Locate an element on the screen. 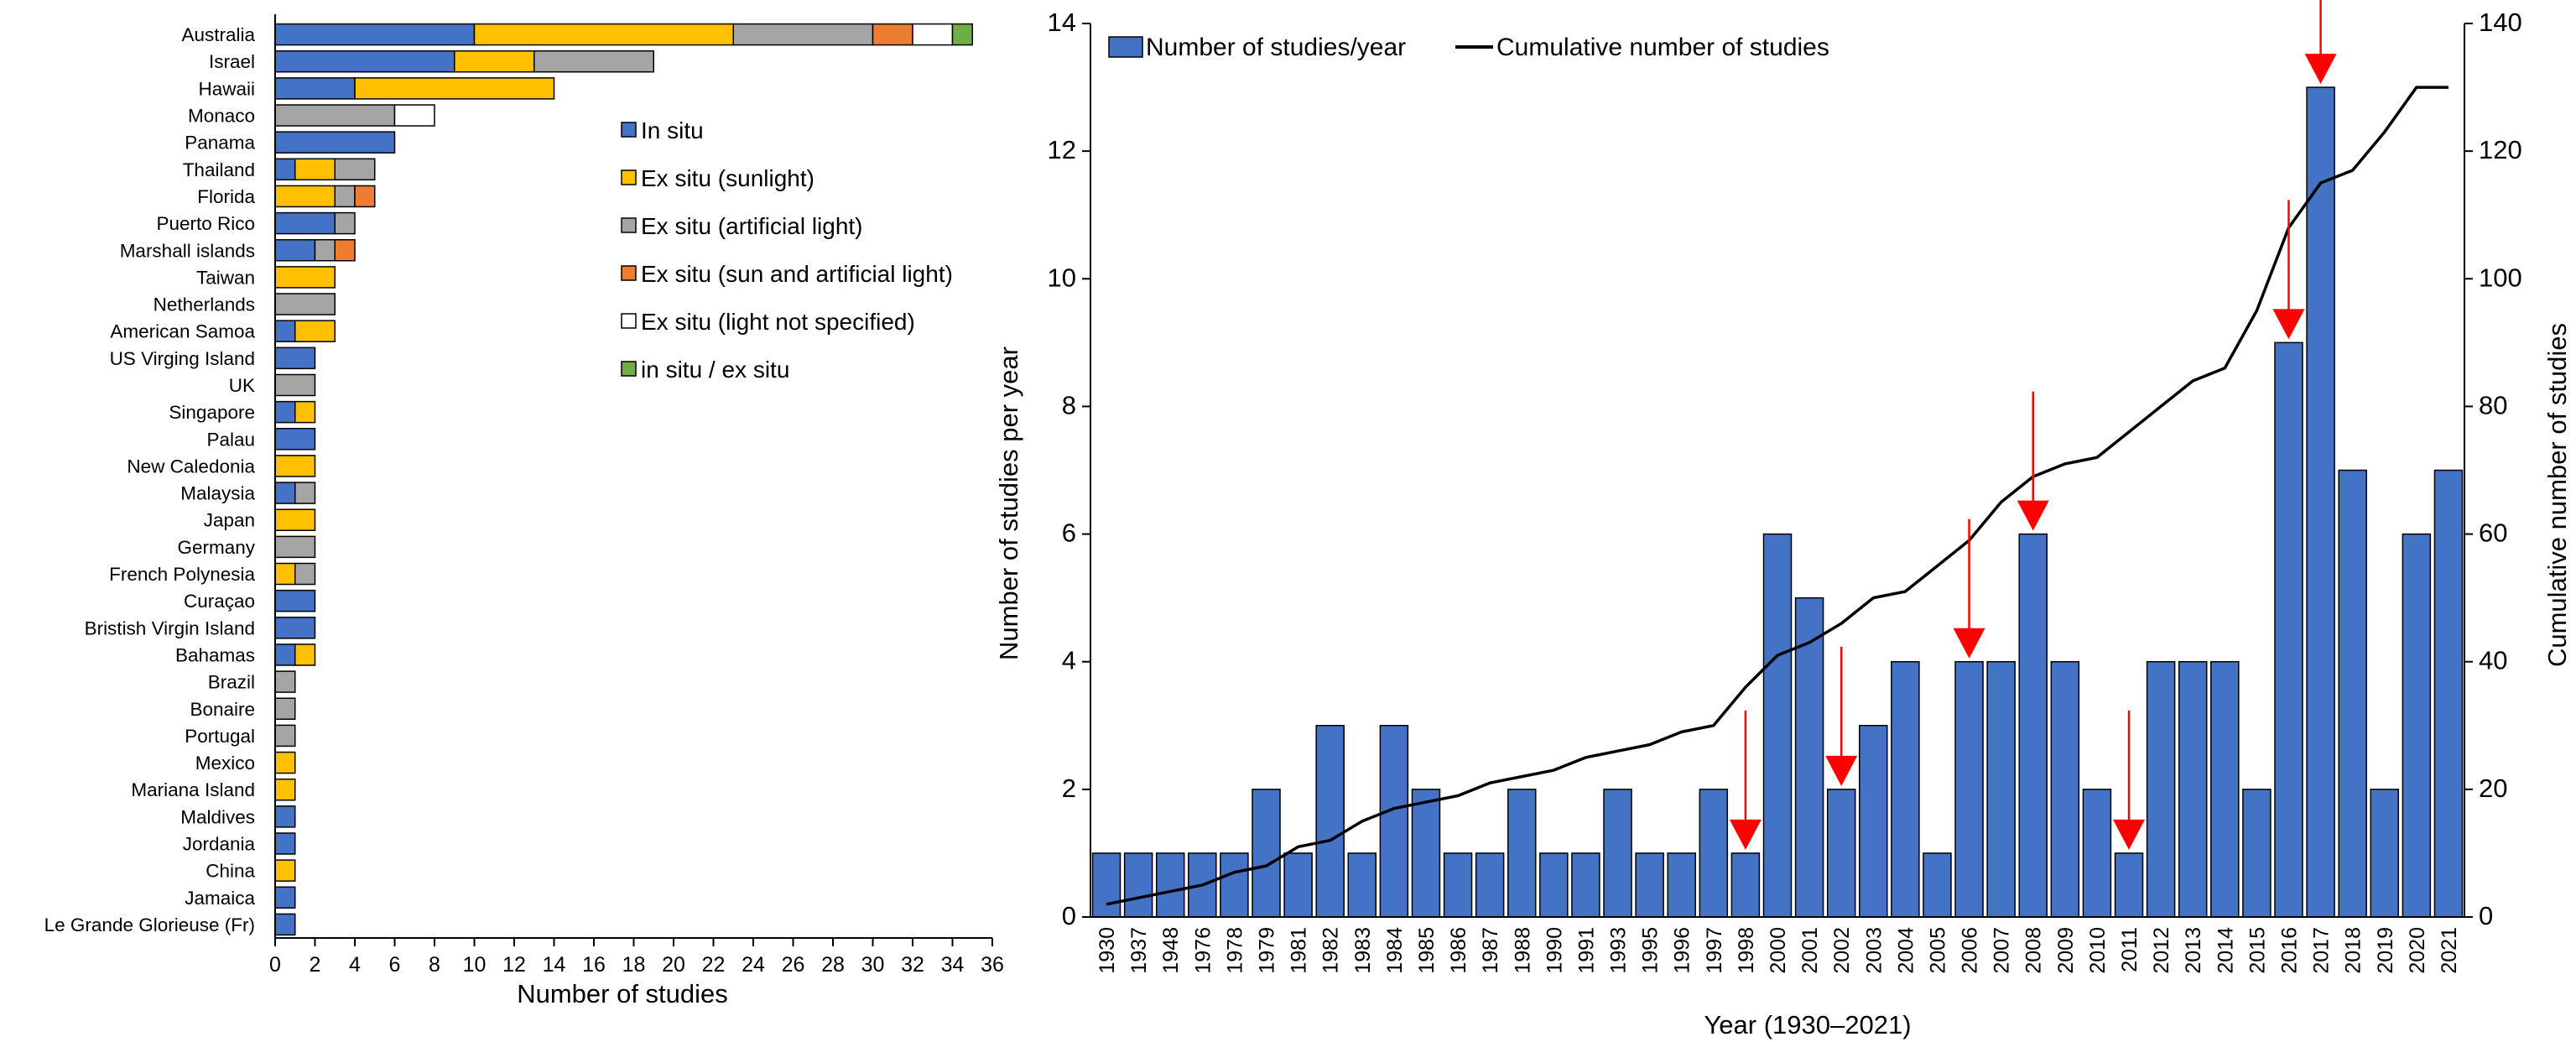 This screenshot has height=1042, width=2576. x-tick-label: 6 is located at coordinates (395, 965).